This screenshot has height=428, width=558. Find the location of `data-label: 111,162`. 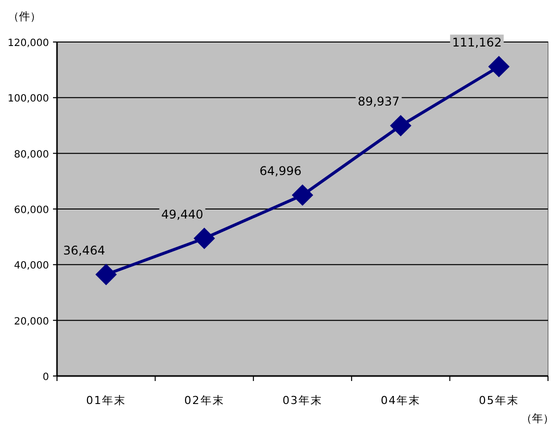

data-label: 111,162 is located at coordinates (477, 43).